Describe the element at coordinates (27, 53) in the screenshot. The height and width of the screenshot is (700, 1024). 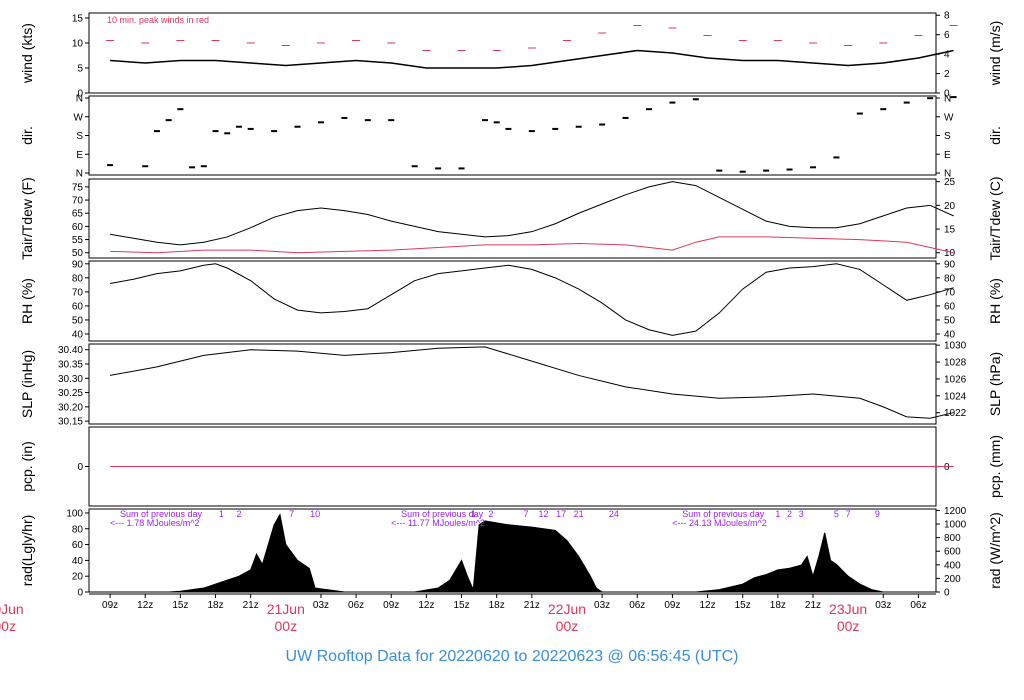
I see `y-axis-label-left: wind (kts)` at that location.